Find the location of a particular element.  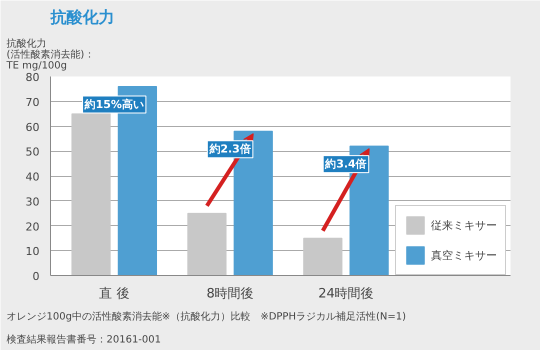

text: 検査結果報告書番号：20161-001 is located at coordinates (84, 340).